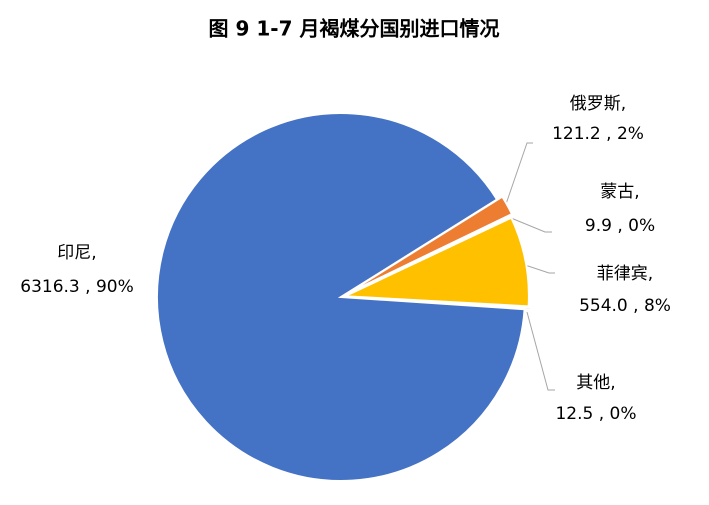  I want to click on value-label: 12.5 , 0%, so click(595, 414).